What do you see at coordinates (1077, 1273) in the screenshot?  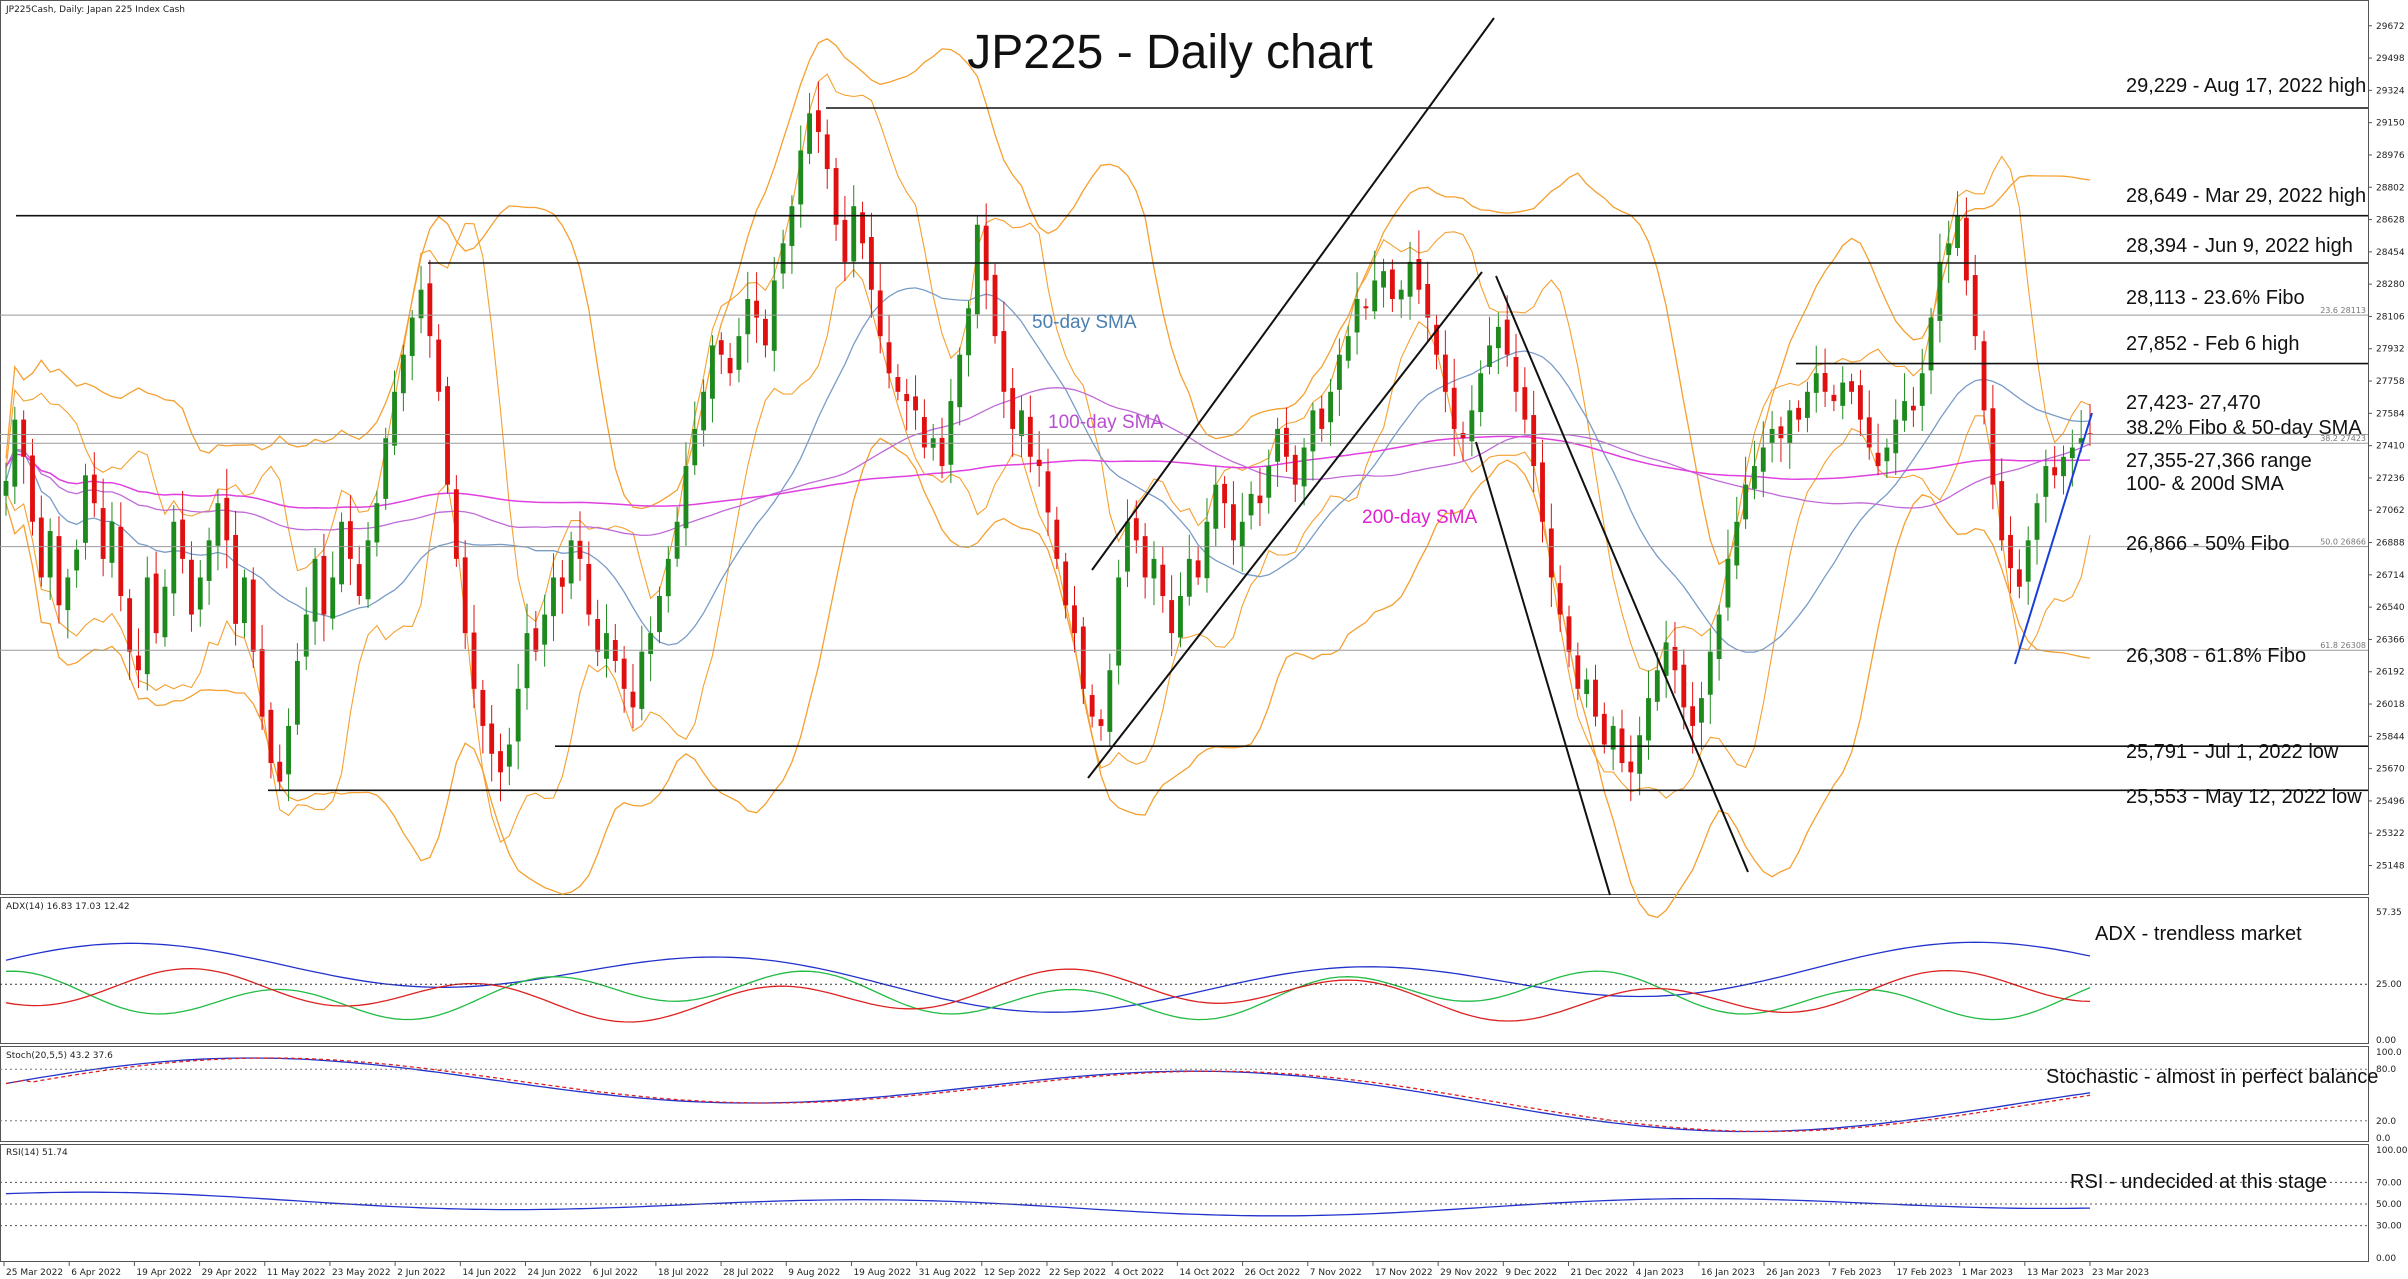 I see `x-tick-label: 22 Sep 2022` at bounding box center [1077, 1273].